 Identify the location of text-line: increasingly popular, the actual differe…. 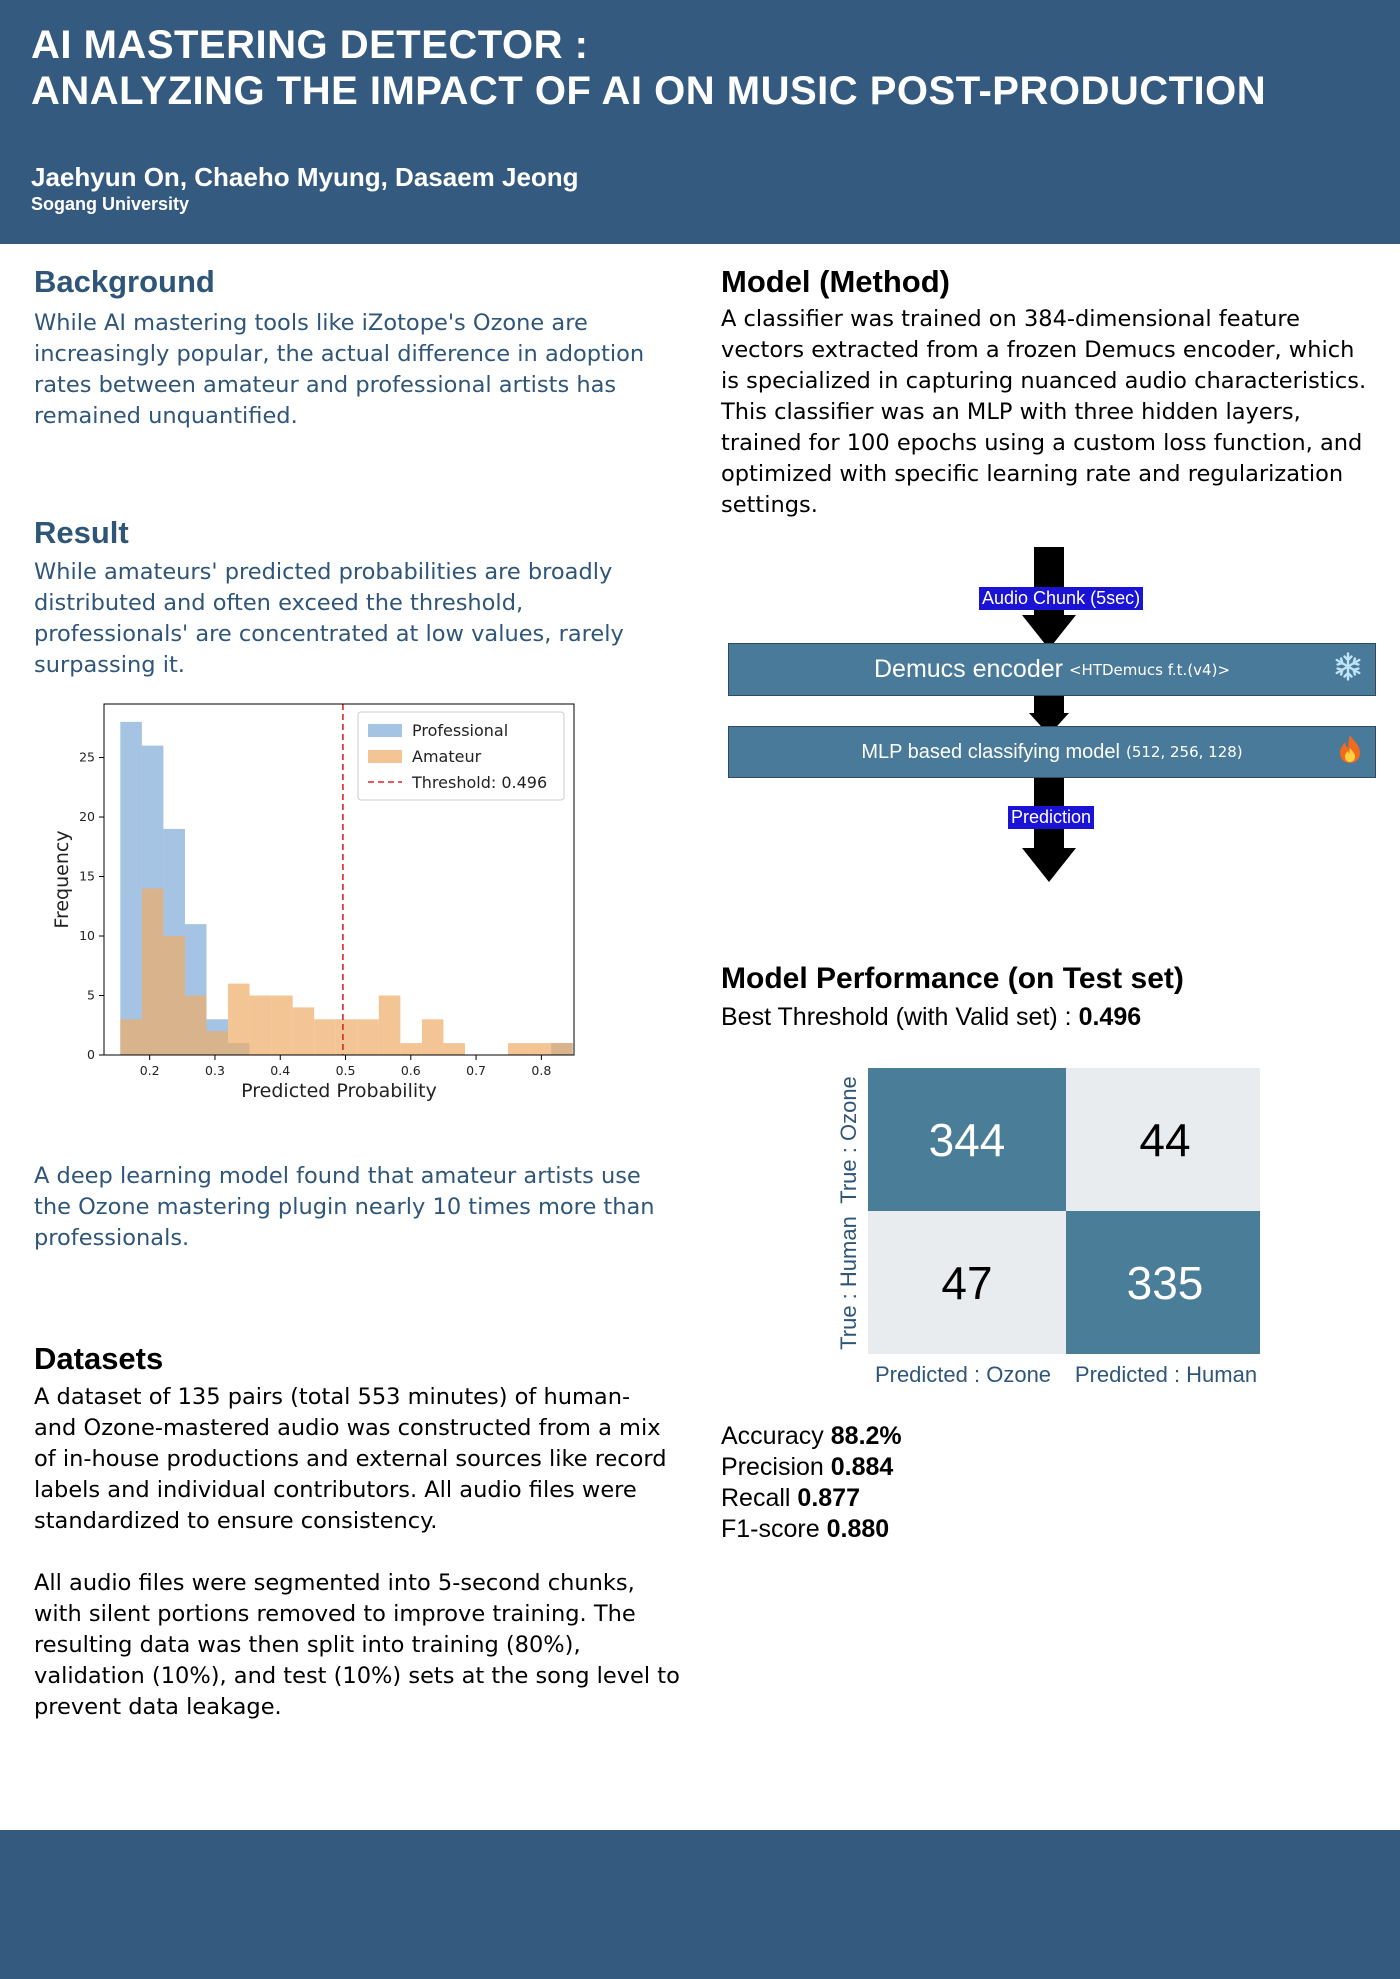
(339, 354).